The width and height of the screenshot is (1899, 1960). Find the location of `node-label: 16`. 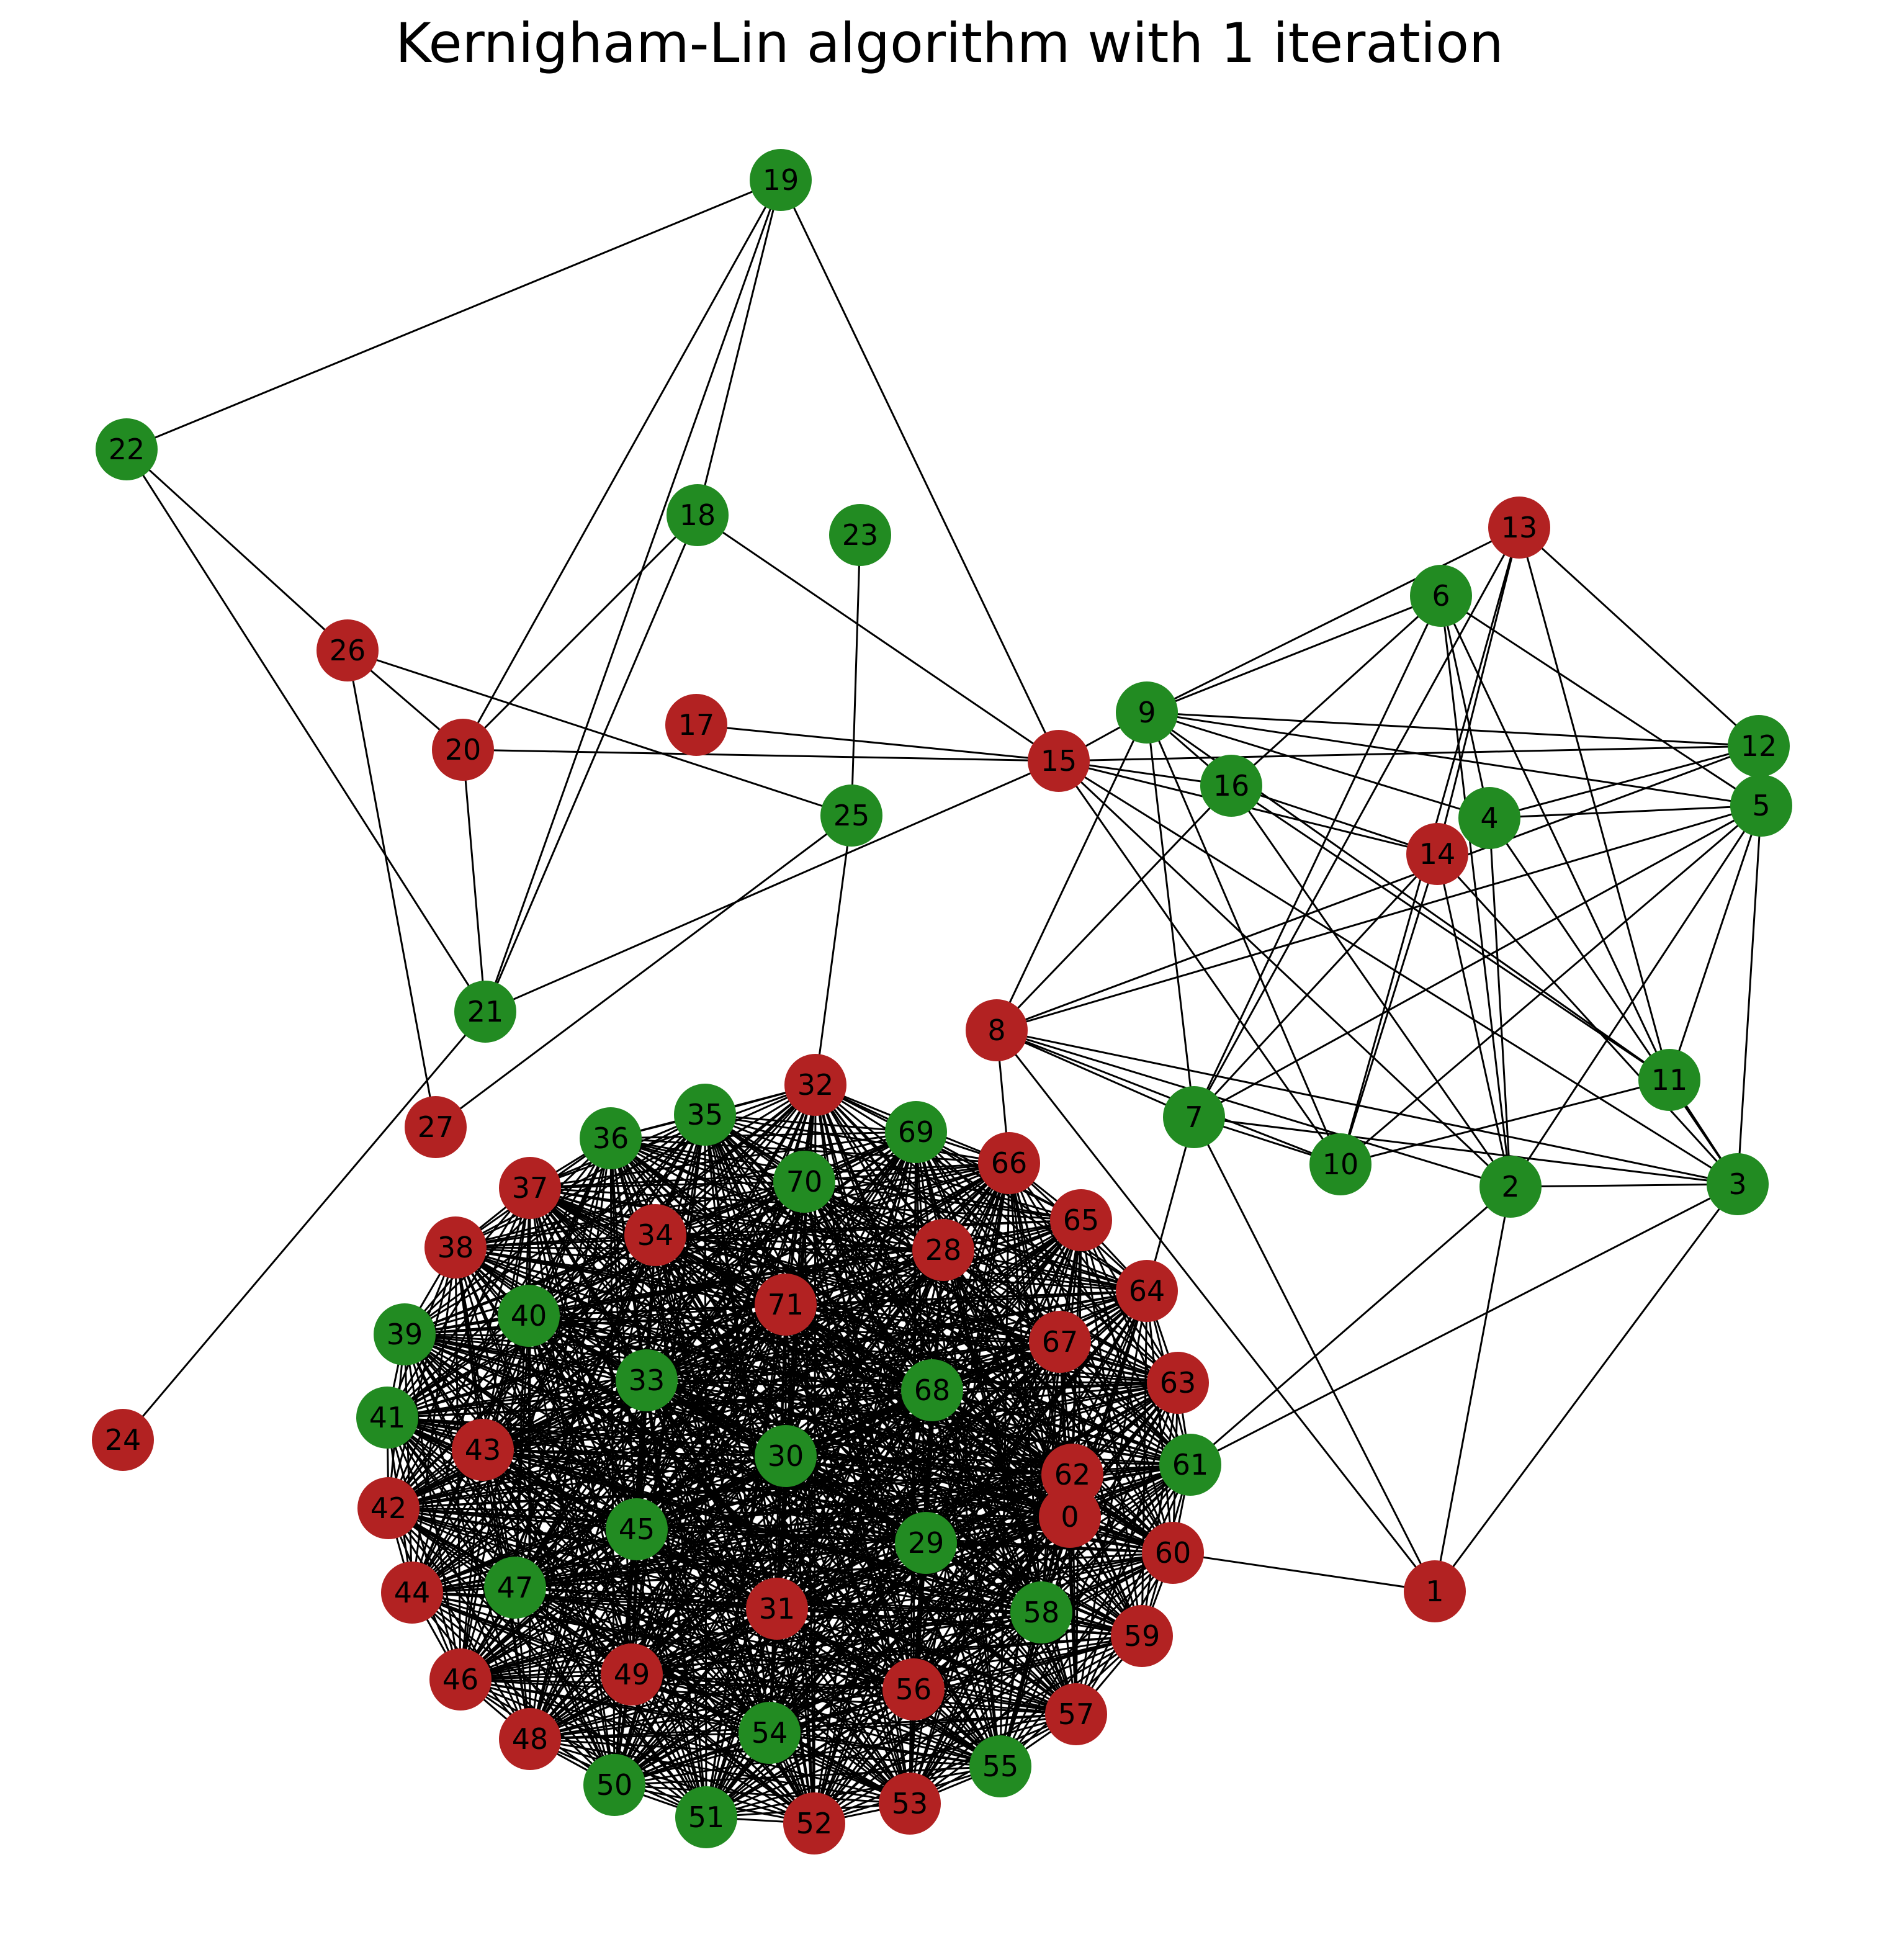

node-label: 16 is located at coordinates (1231, 785).